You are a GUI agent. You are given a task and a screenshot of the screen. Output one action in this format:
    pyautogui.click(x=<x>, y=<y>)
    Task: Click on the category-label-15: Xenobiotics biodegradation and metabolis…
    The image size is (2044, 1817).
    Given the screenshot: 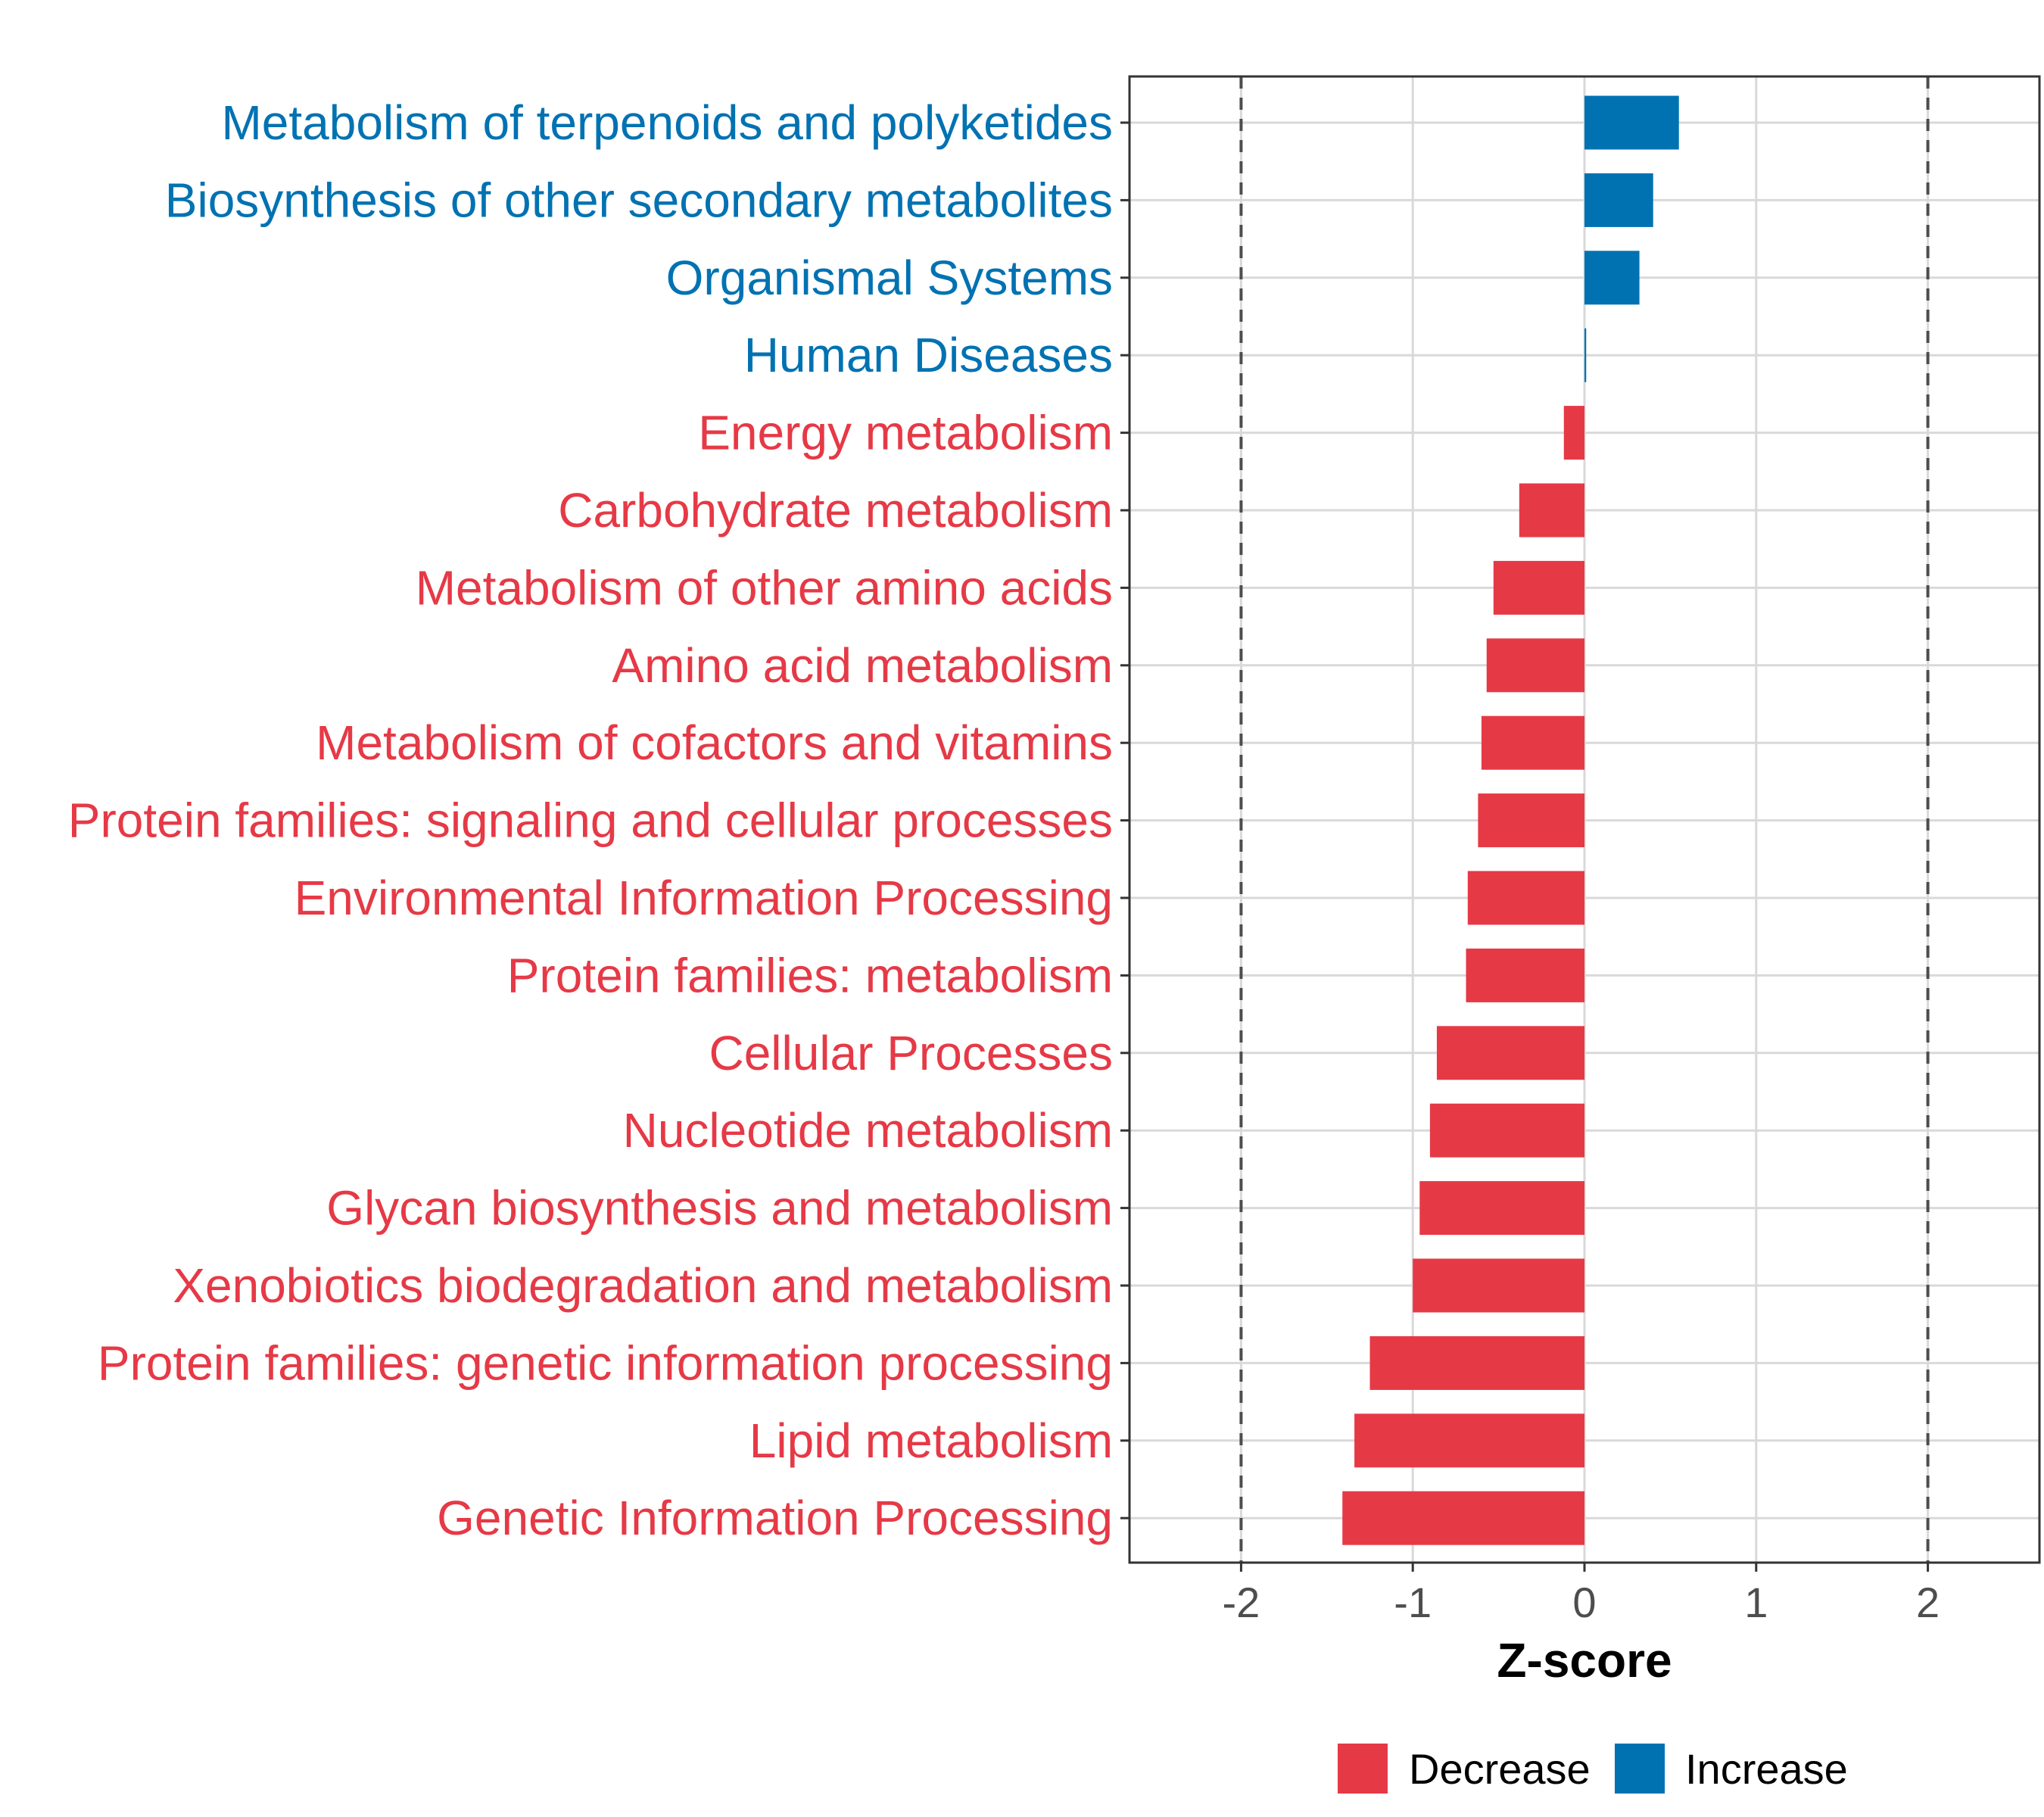 What is the action you would take?
    pyautogui.click(x=643, y=1285)
    